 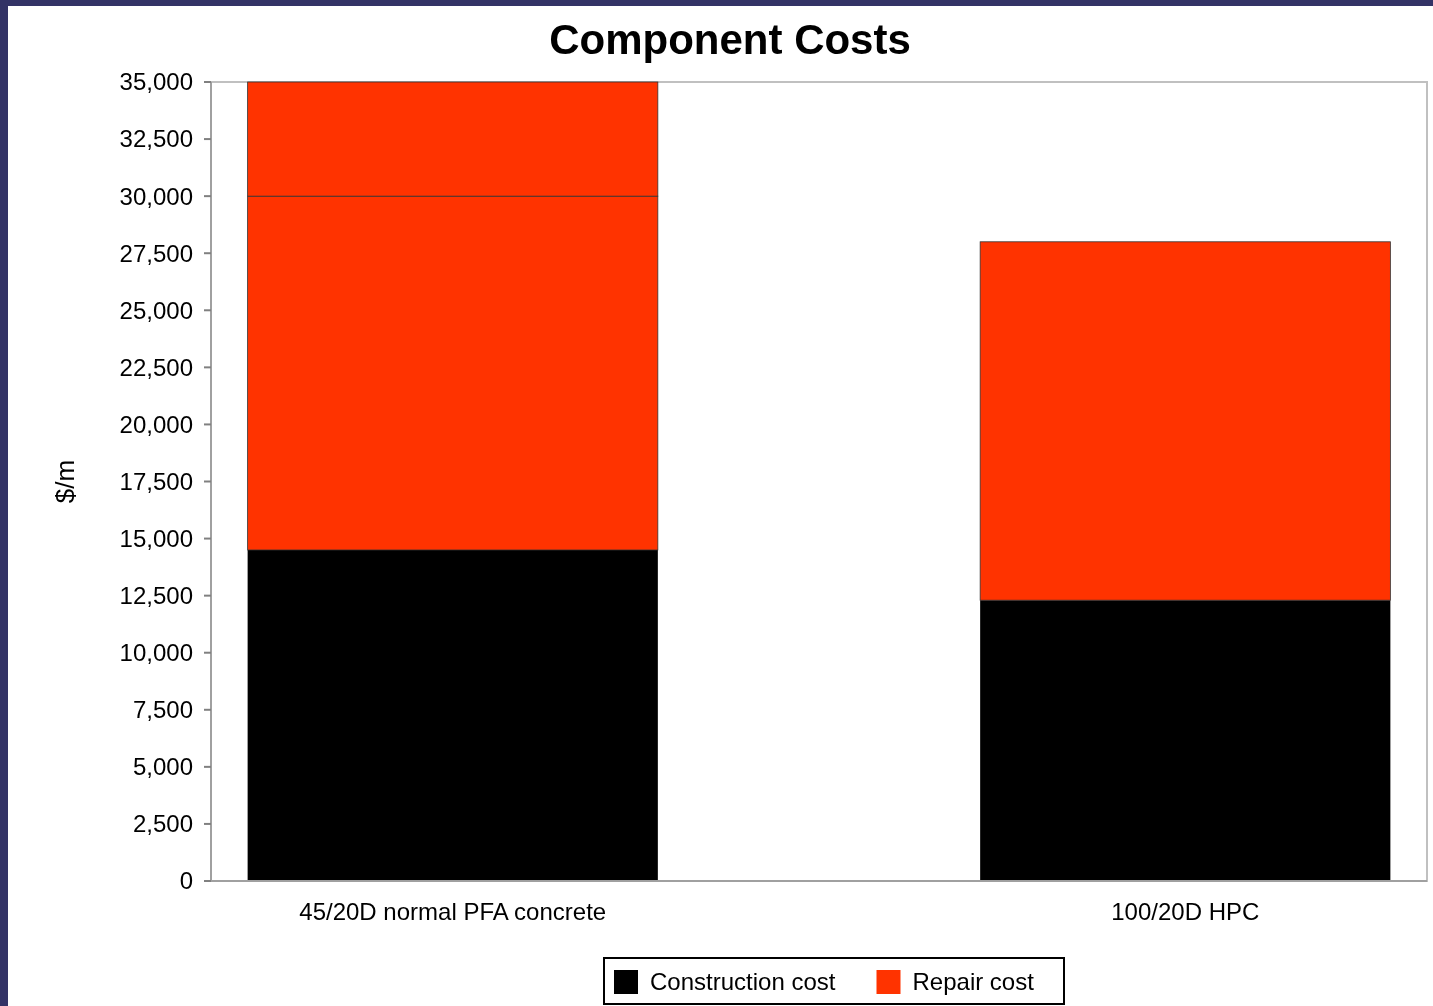 What do you see at coordinates (162, 767) in the screenshot?
I see `y-tick-label: 5,000` at bounding box center [162, 767].